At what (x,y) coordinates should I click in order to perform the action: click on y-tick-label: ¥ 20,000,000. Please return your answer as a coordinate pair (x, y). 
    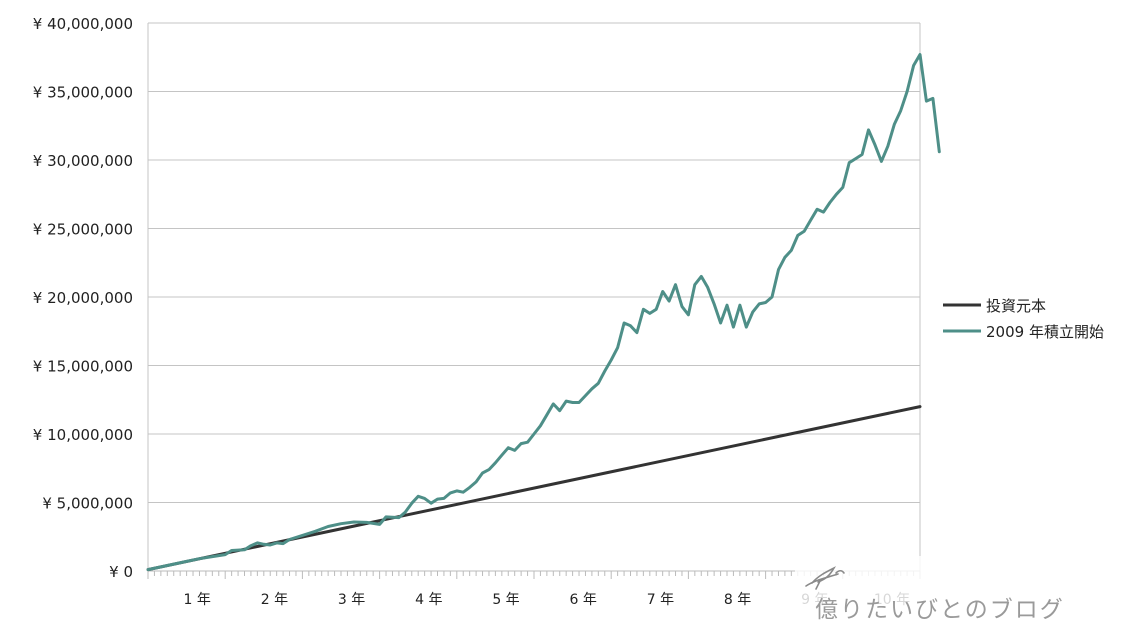
    Looking at the image, I should click on (83, 298).